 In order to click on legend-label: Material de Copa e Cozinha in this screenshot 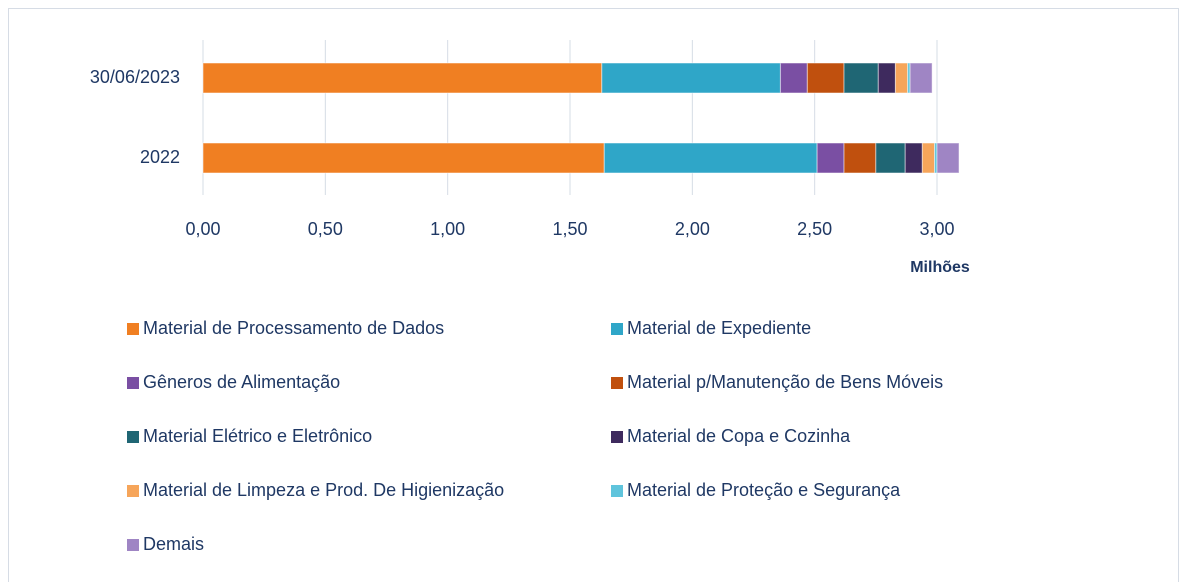, I will do `click(739, 436)`.